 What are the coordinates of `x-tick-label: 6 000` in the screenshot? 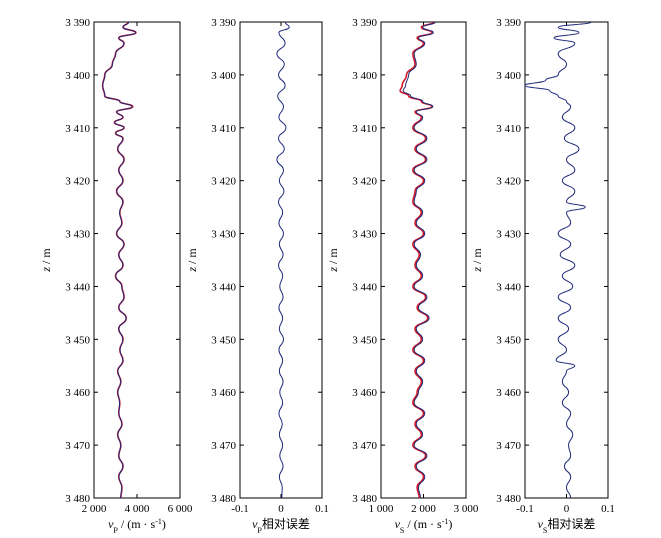 It's located at (180, 509).